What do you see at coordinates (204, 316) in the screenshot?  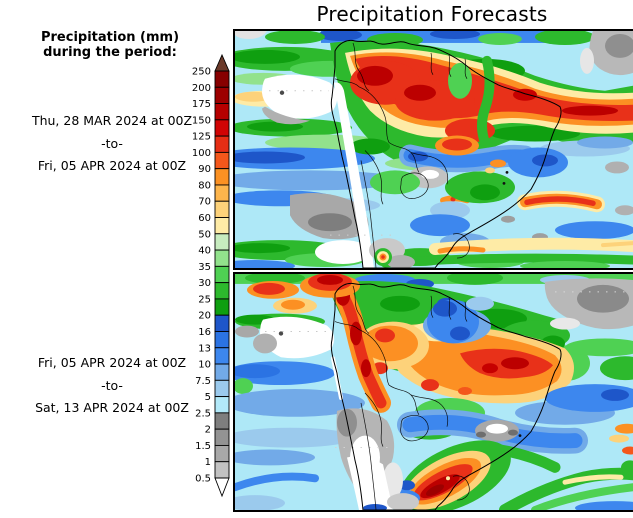 I see `colorbar-tick-label: 20` at bounding box center [204, 316].